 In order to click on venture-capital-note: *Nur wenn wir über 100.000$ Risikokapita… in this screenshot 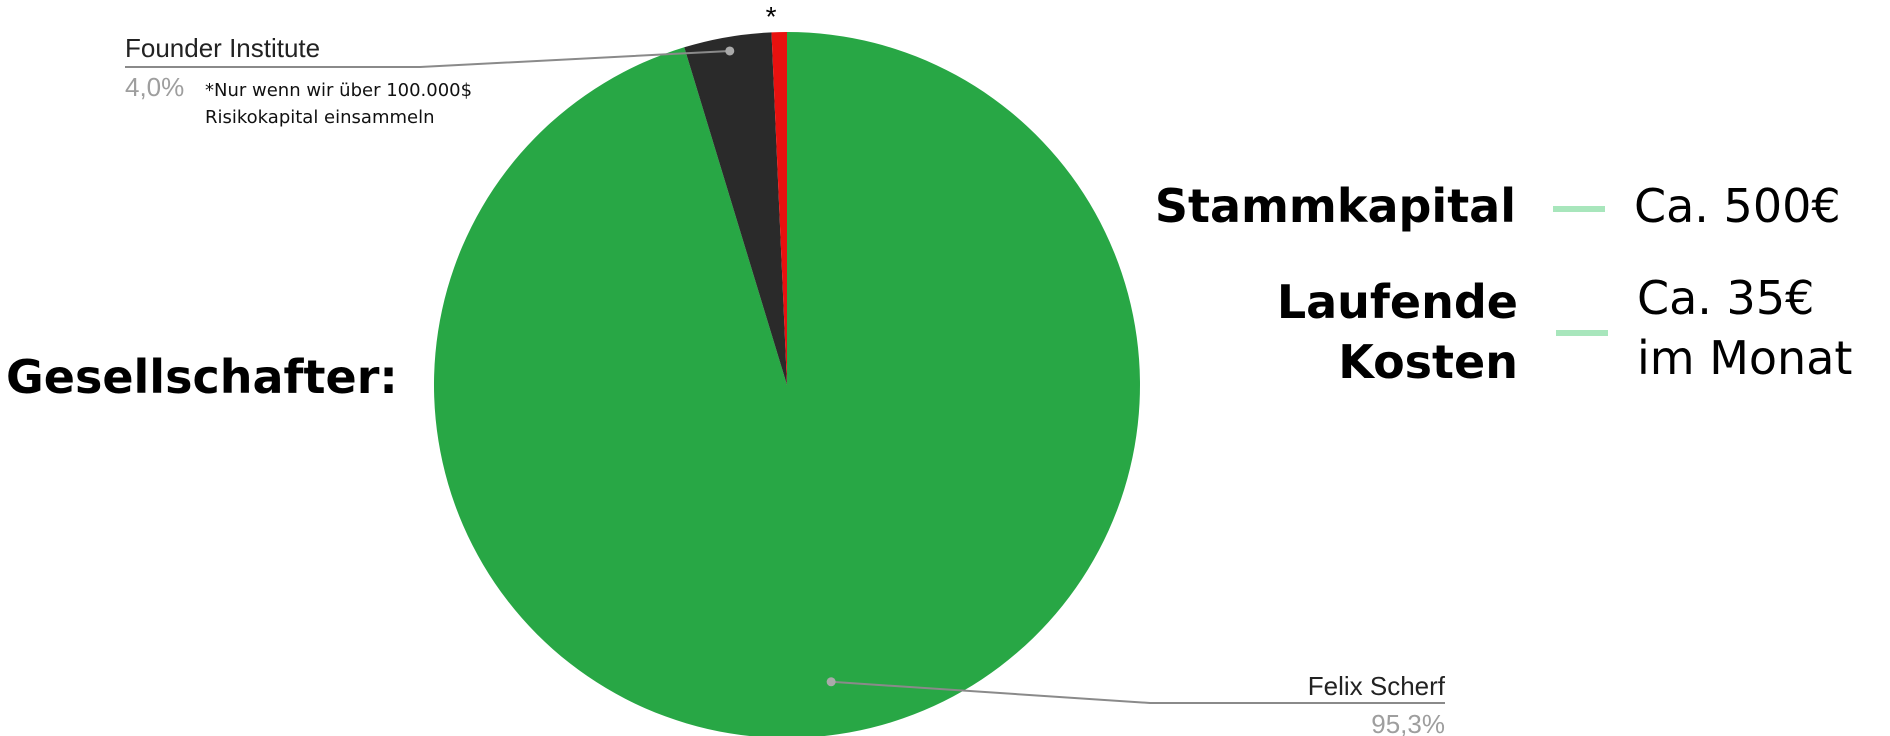, I will do `click(338, 104)`.